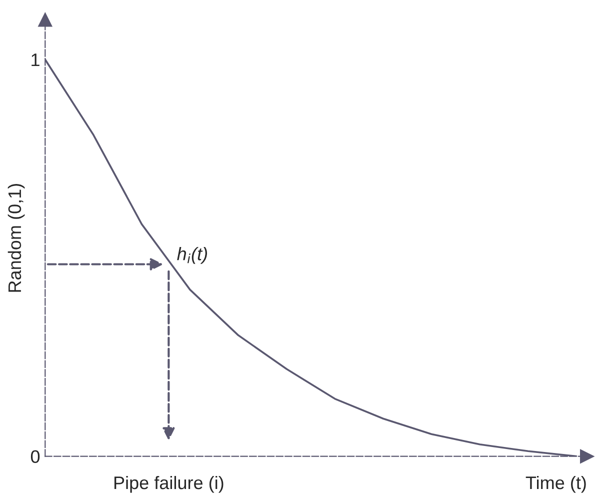 The image size is (602, 496). I want to click on y-tick-label: 1, so click(36, 60).